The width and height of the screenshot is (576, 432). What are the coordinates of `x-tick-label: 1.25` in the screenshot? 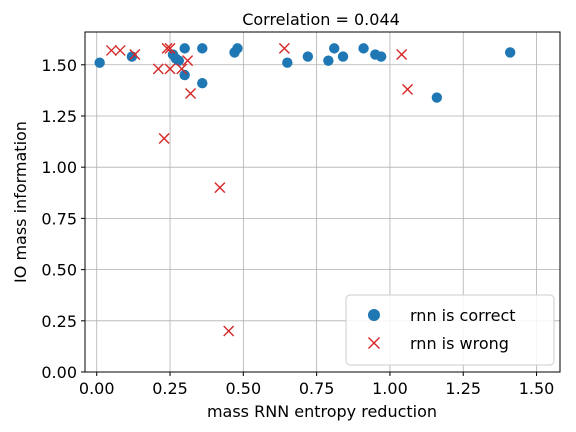 It's located at (463, 388).